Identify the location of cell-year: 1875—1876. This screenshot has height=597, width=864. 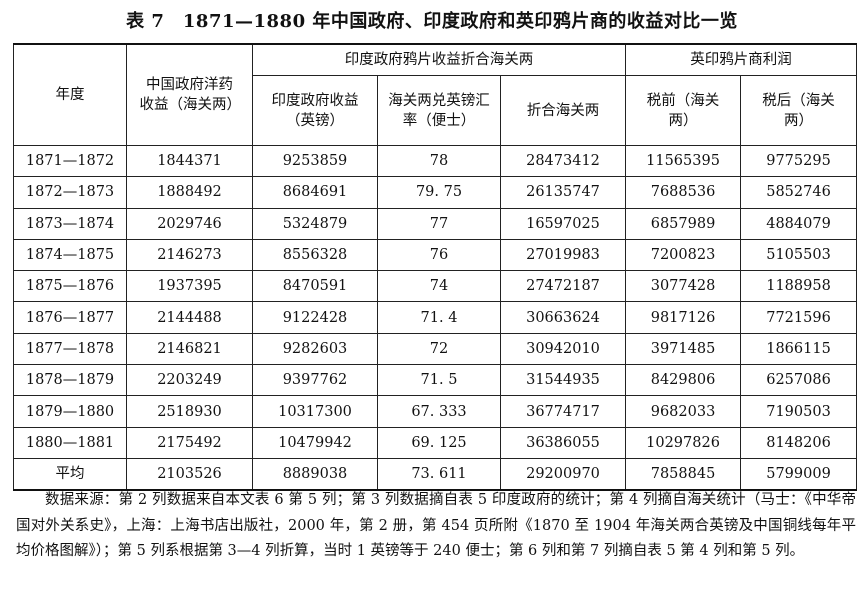
(70, 286).